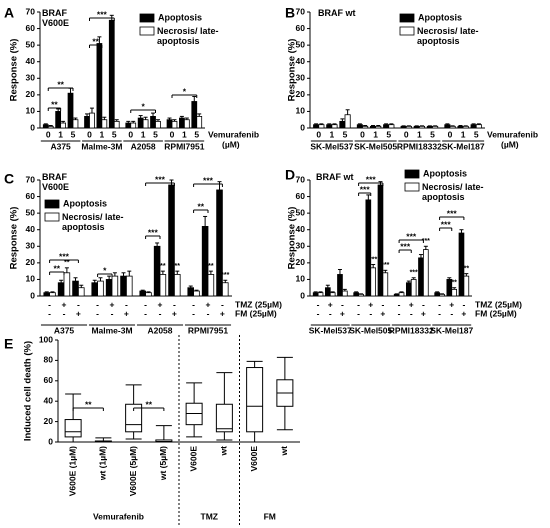 Image resolution: width=550 pixels, height=528 pixels. What do you see at coordinates (512, 134) in the screenshot?
I see `treatment-label: Vemurafenib` at bounding box center [512, 134].